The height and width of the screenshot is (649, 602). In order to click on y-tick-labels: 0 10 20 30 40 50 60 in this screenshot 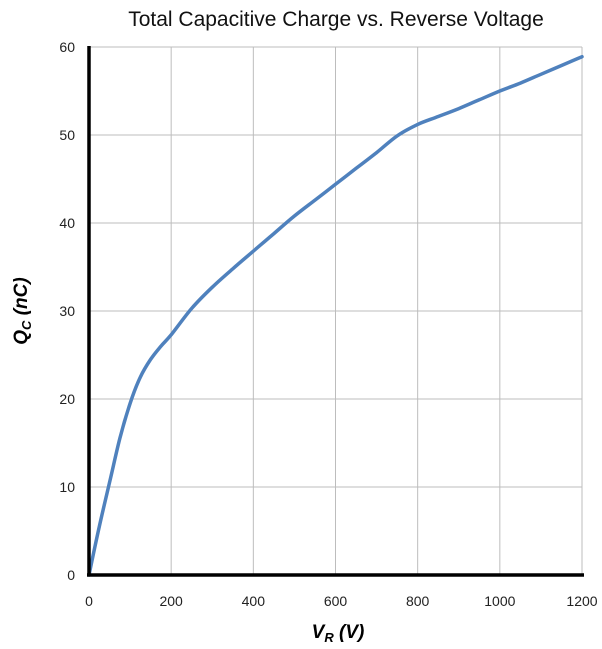, I will do `click(67, 311)`.